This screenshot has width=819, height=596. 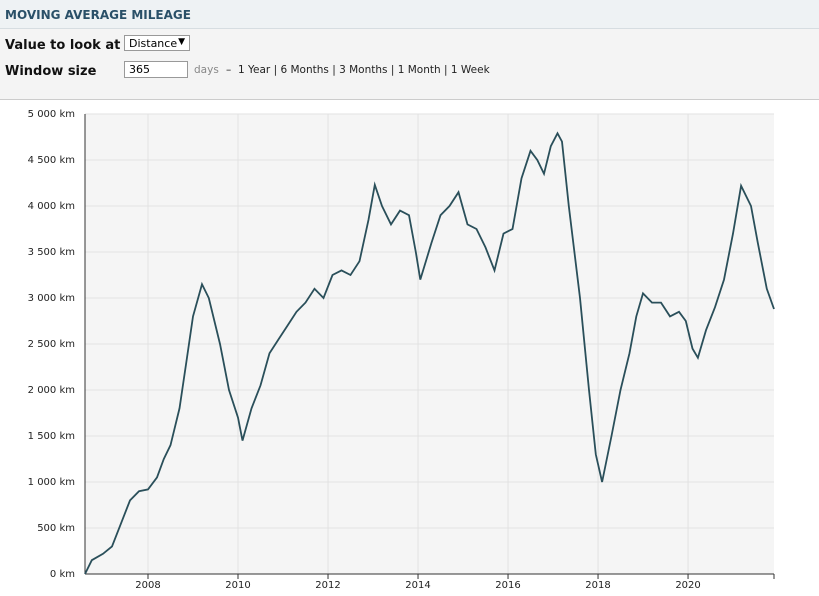 I want to click on y-tick-label: 2 000 km, so click(x=51, y=390).